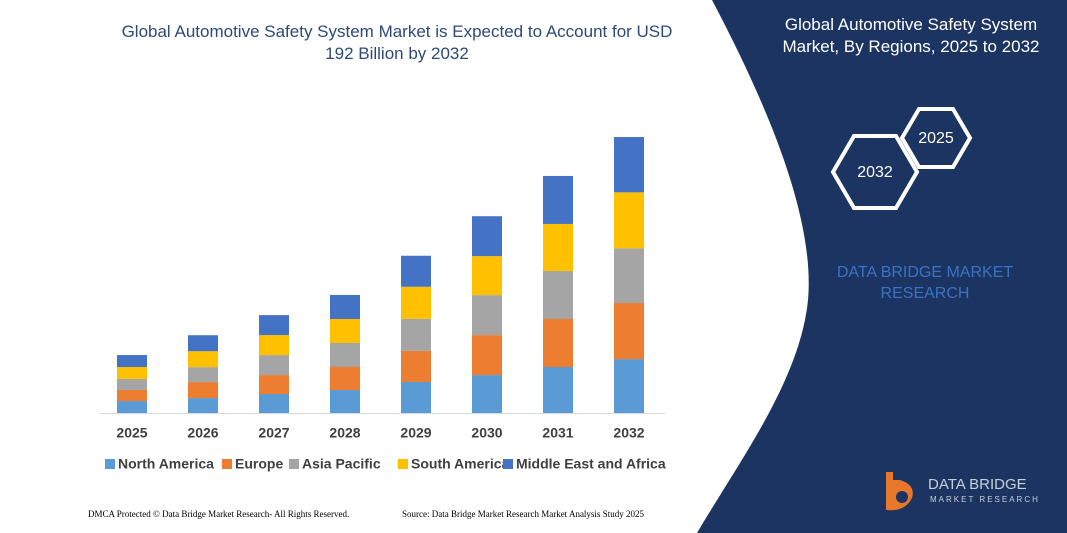  What do you see at coordinates (628, 433) in the screenshot?
I see `x-tick-label: 2032` at bounding box center [628, 433].